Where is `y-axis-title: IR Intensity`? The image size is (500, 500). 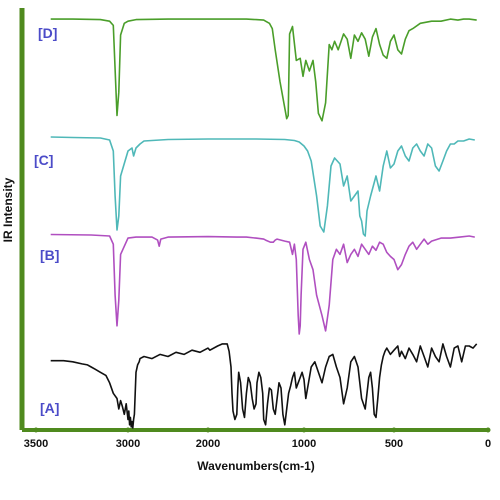 y-axis-title: IR Intensity is located at coordinates (8, 209).